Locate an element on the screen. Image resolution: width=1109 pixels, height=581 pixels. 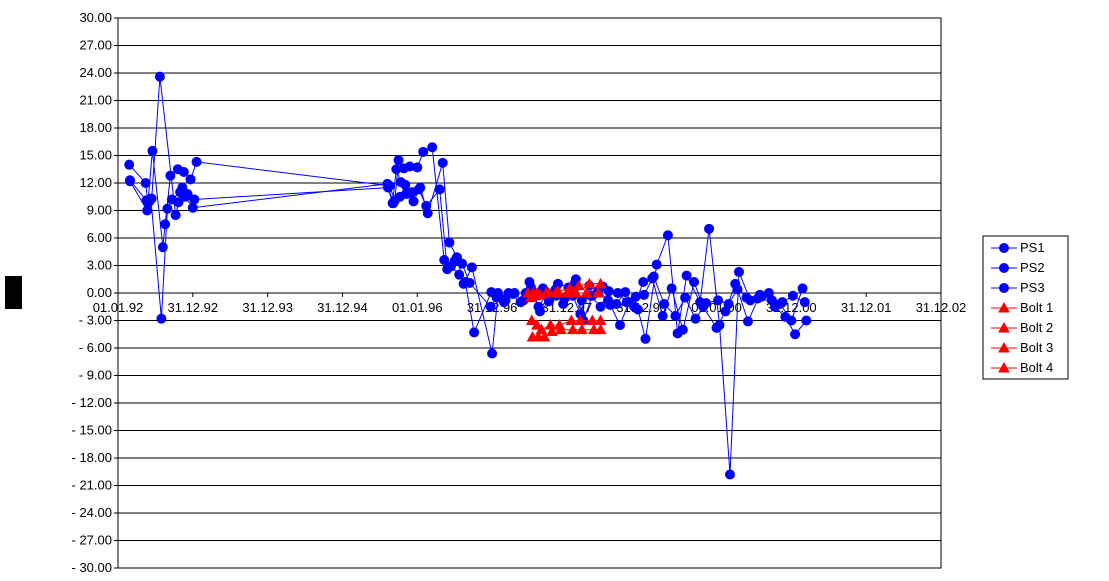
y-tick-label: 24.00 is located at coordinates (95, 72).